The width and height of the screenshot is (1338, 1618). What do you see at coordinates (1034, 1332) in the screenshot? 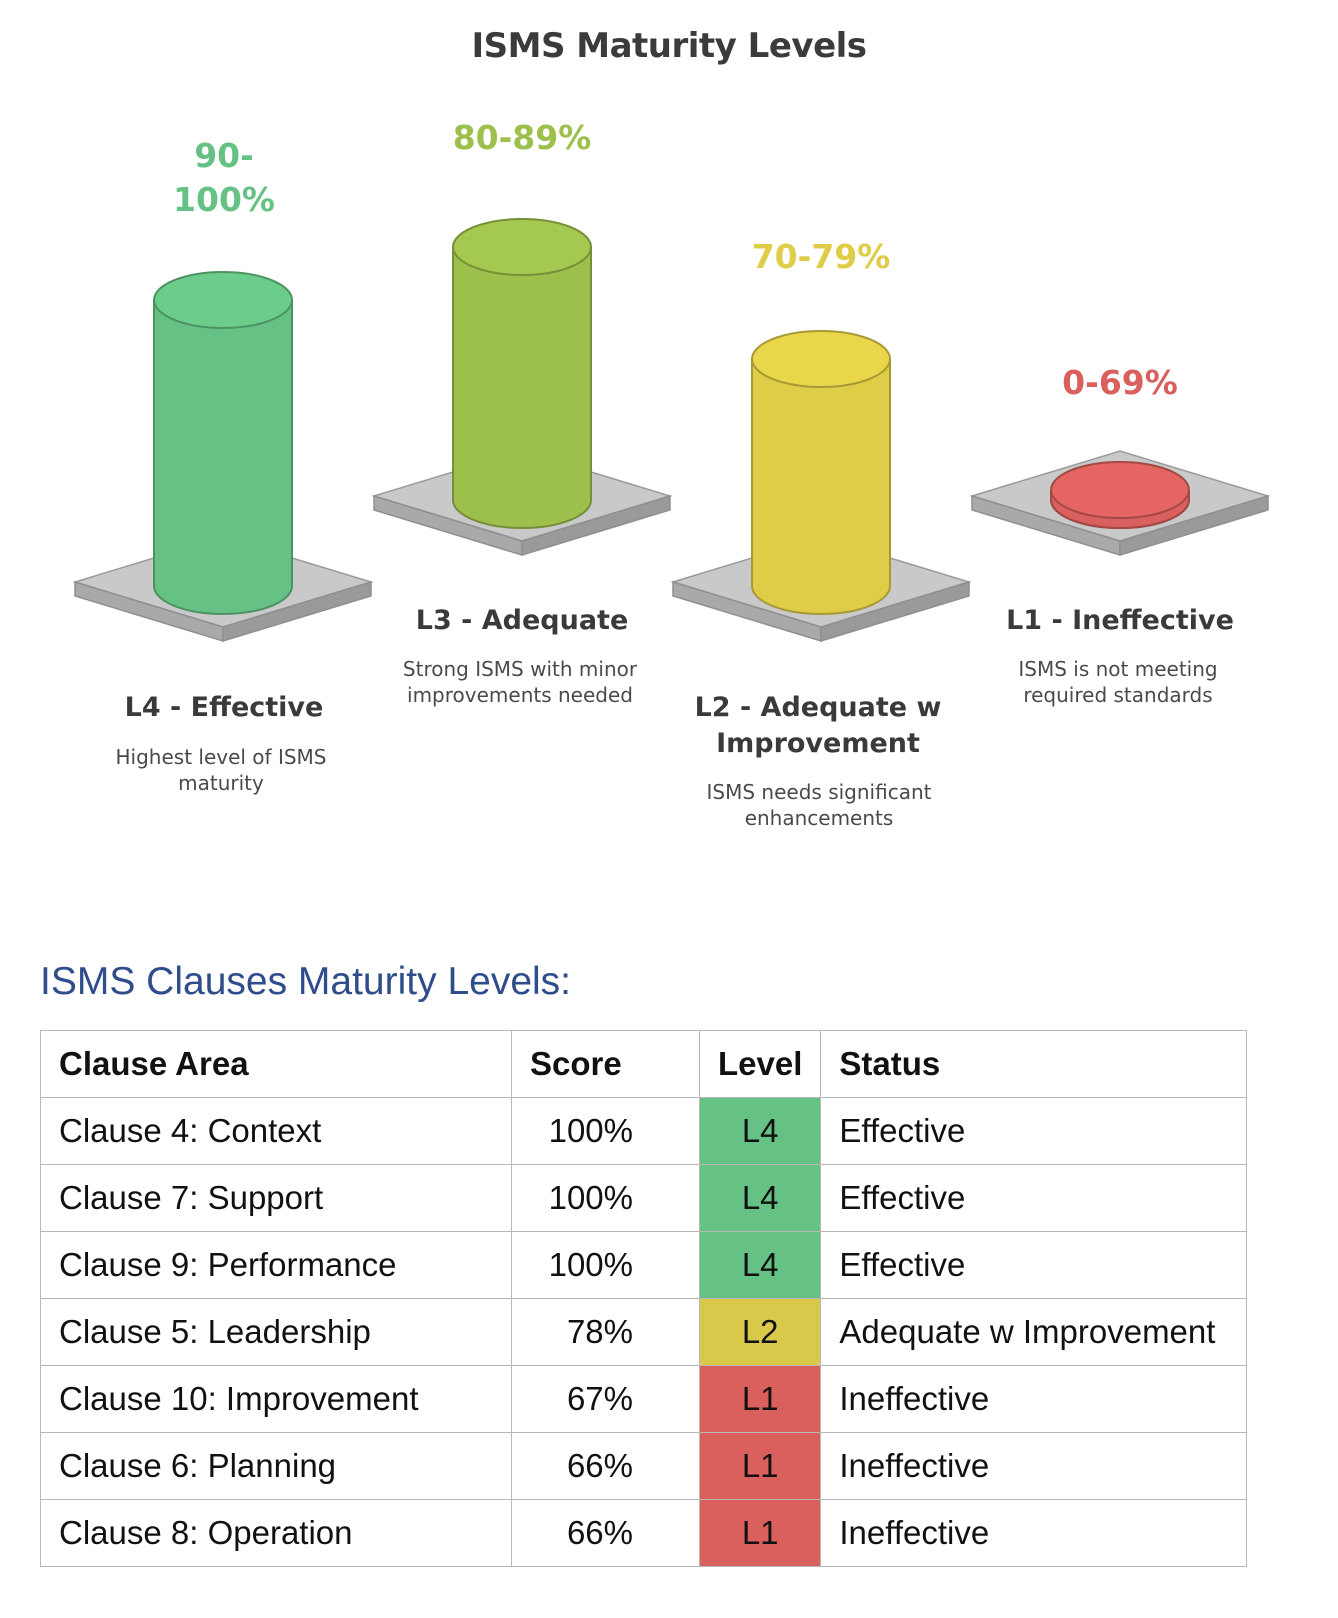
I see `status-cell: Adequate w Improvement` at bounding box center [1034, 1332].